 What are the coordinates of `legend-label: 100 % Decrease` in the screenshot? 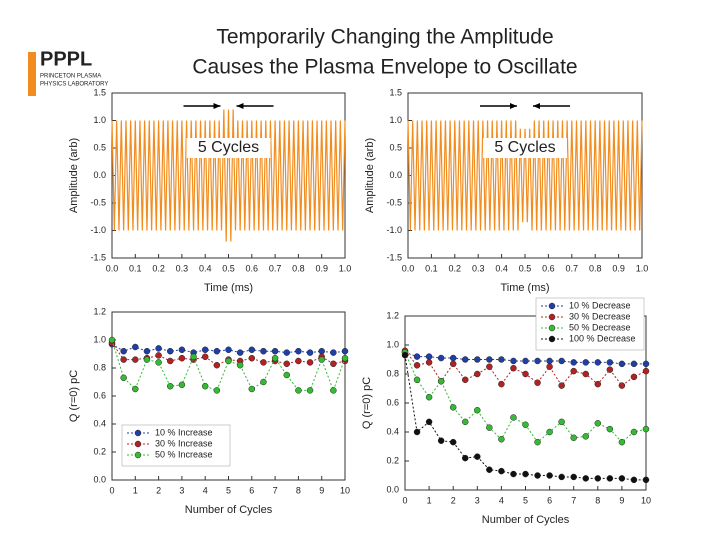 It's located at (602, 338).